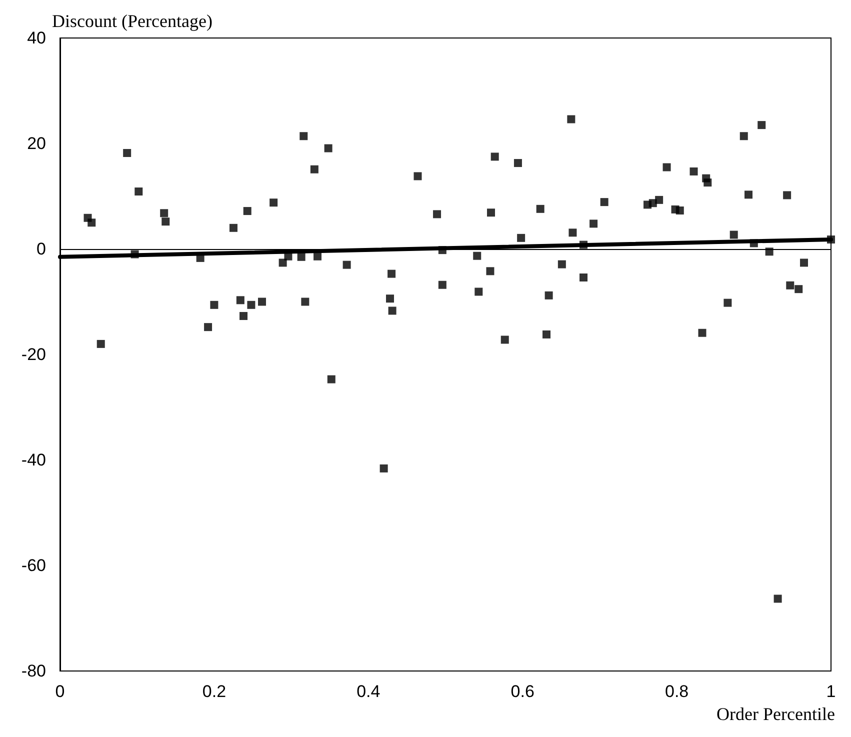  What do you see at coordinates (33, 460) in the screenshot?
I see `y-tick-label: -40` at bounding box center [33, 460].